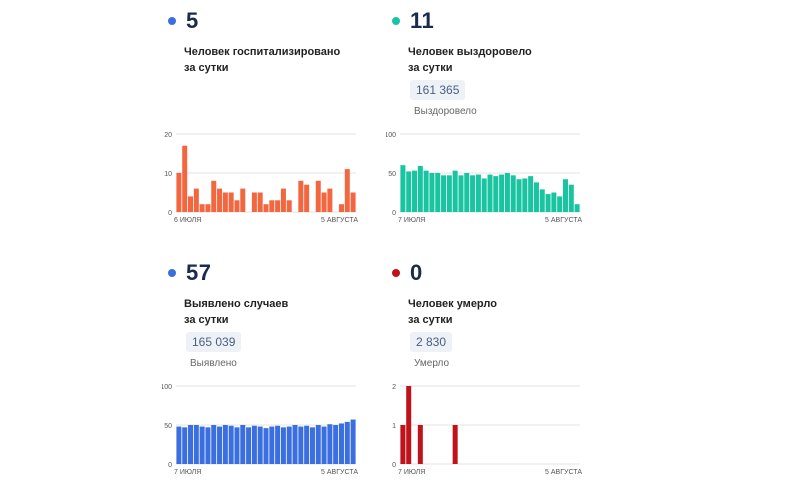  I want to click on description-line1: Выявлено случаев, so click(236, 304).